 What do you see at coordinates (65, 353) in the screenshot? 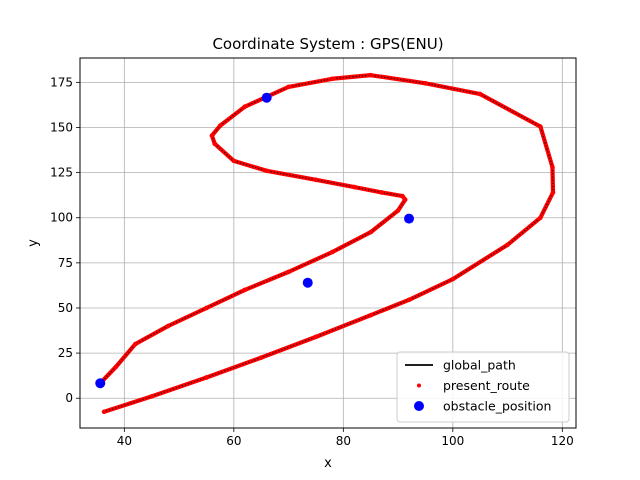
I see `y-tick-label: 25` at bounding box center [65, 353].